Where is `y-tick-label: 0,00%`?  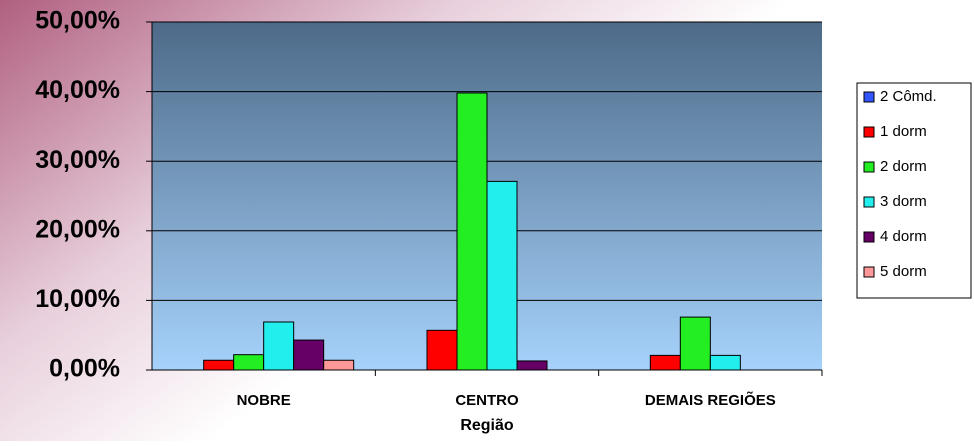
y-tick-label: 0,00% is located at coordinates (84, 369).